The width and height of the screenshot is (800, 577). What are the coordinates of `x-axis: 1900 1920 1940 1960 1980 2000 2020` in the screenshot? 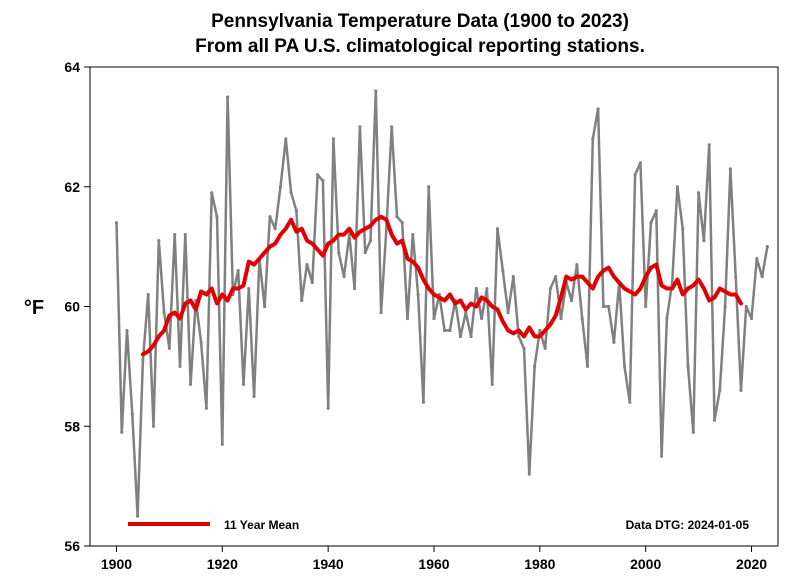 It's located at (434, 559).